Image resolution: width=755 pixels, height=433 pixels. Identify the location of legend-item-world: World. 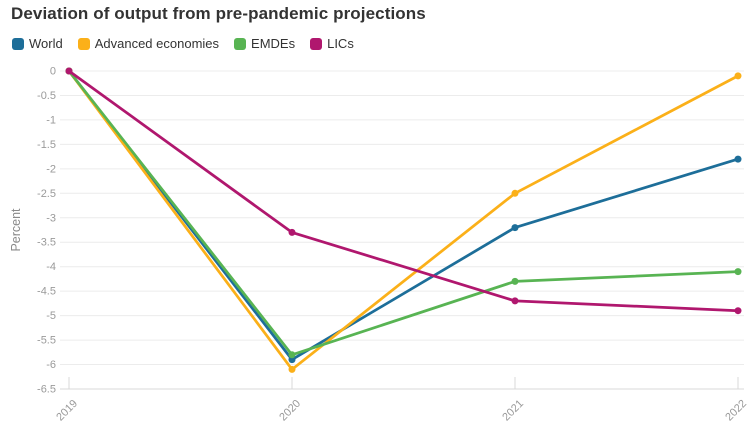
(37, 43).